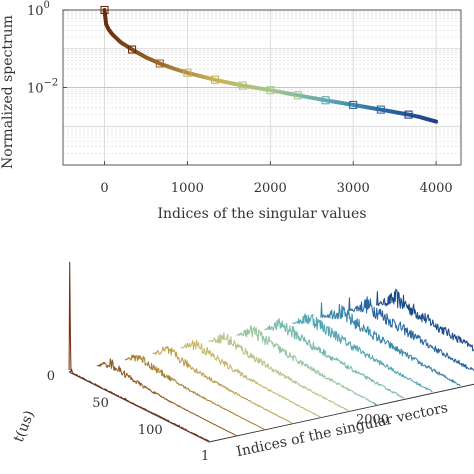  What do you see at coordinates (24, 426) in the screenshot?
I see `waterfall-t-axis-label: t(us)` at bounding box center [24, 426].